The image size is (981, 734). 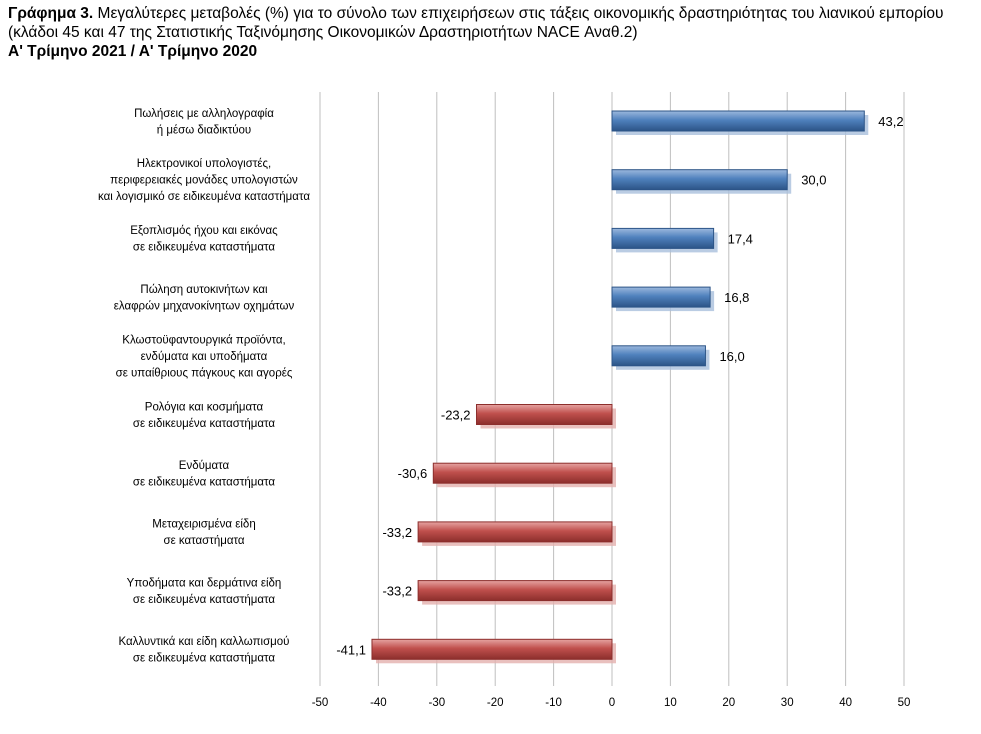 What do you see at coordinates (740, 238) in the screenshot?
I see `data-label: 17,4` at bounding box center [740, 238].